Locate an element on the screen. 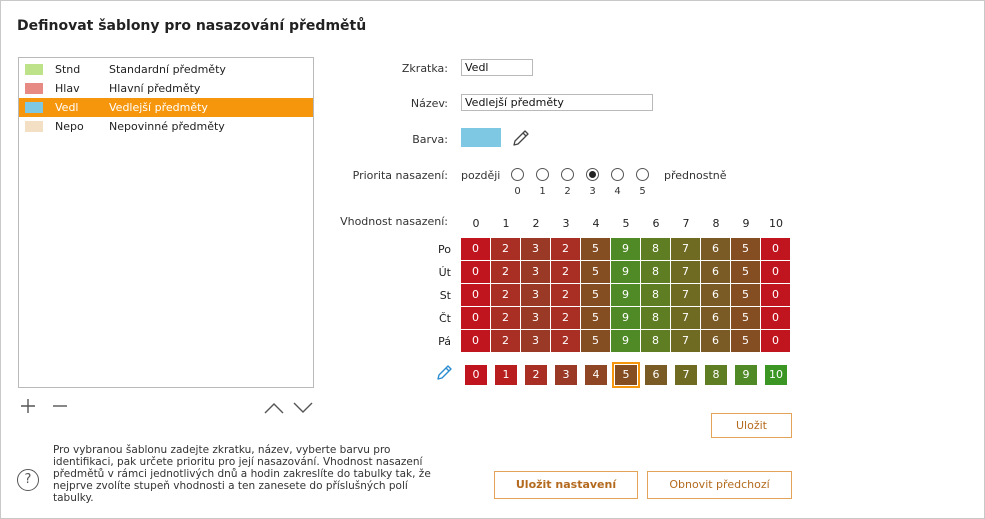 Image resolution: width=985 pixels, height=519 pixels. template-name: Standardní předměty is located at coordinates (167, 69).